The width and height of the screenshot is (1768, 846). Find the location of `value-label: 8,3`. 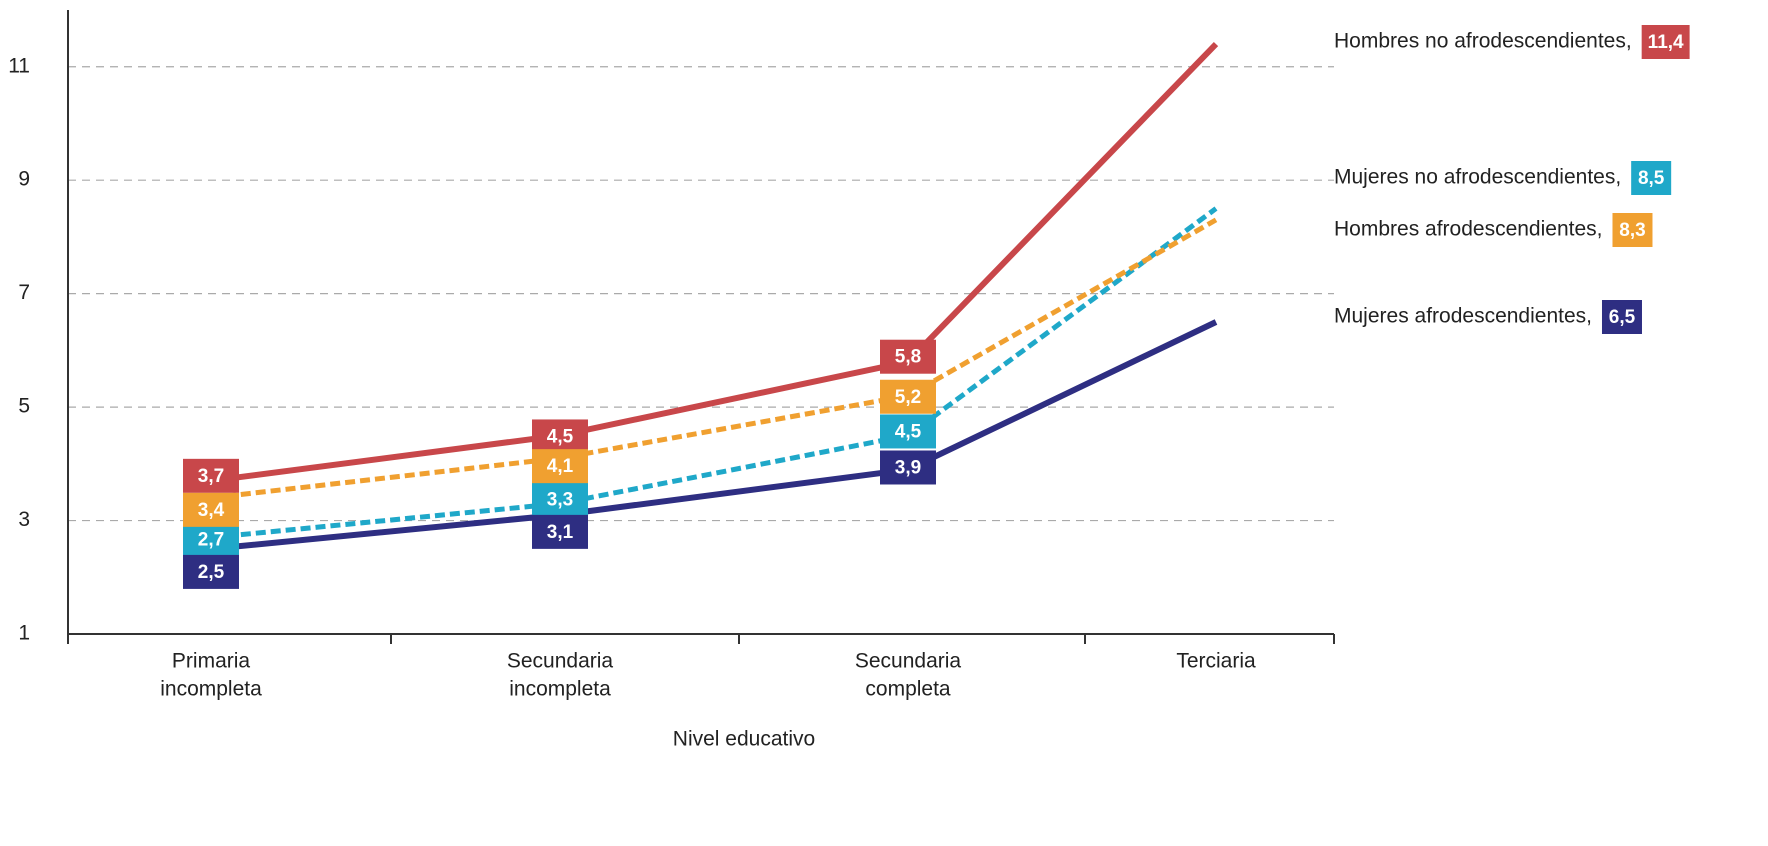

value-label: 8,3 is located at coordinates (1632, 230).